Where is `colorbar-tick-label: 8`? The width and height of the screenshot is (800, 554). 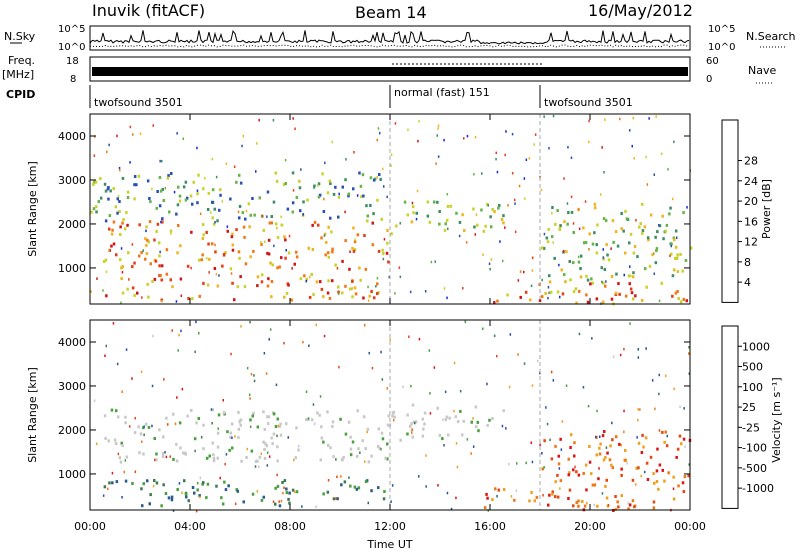
colorbar-tick-label: 8 is located at coordinates (747, 262).